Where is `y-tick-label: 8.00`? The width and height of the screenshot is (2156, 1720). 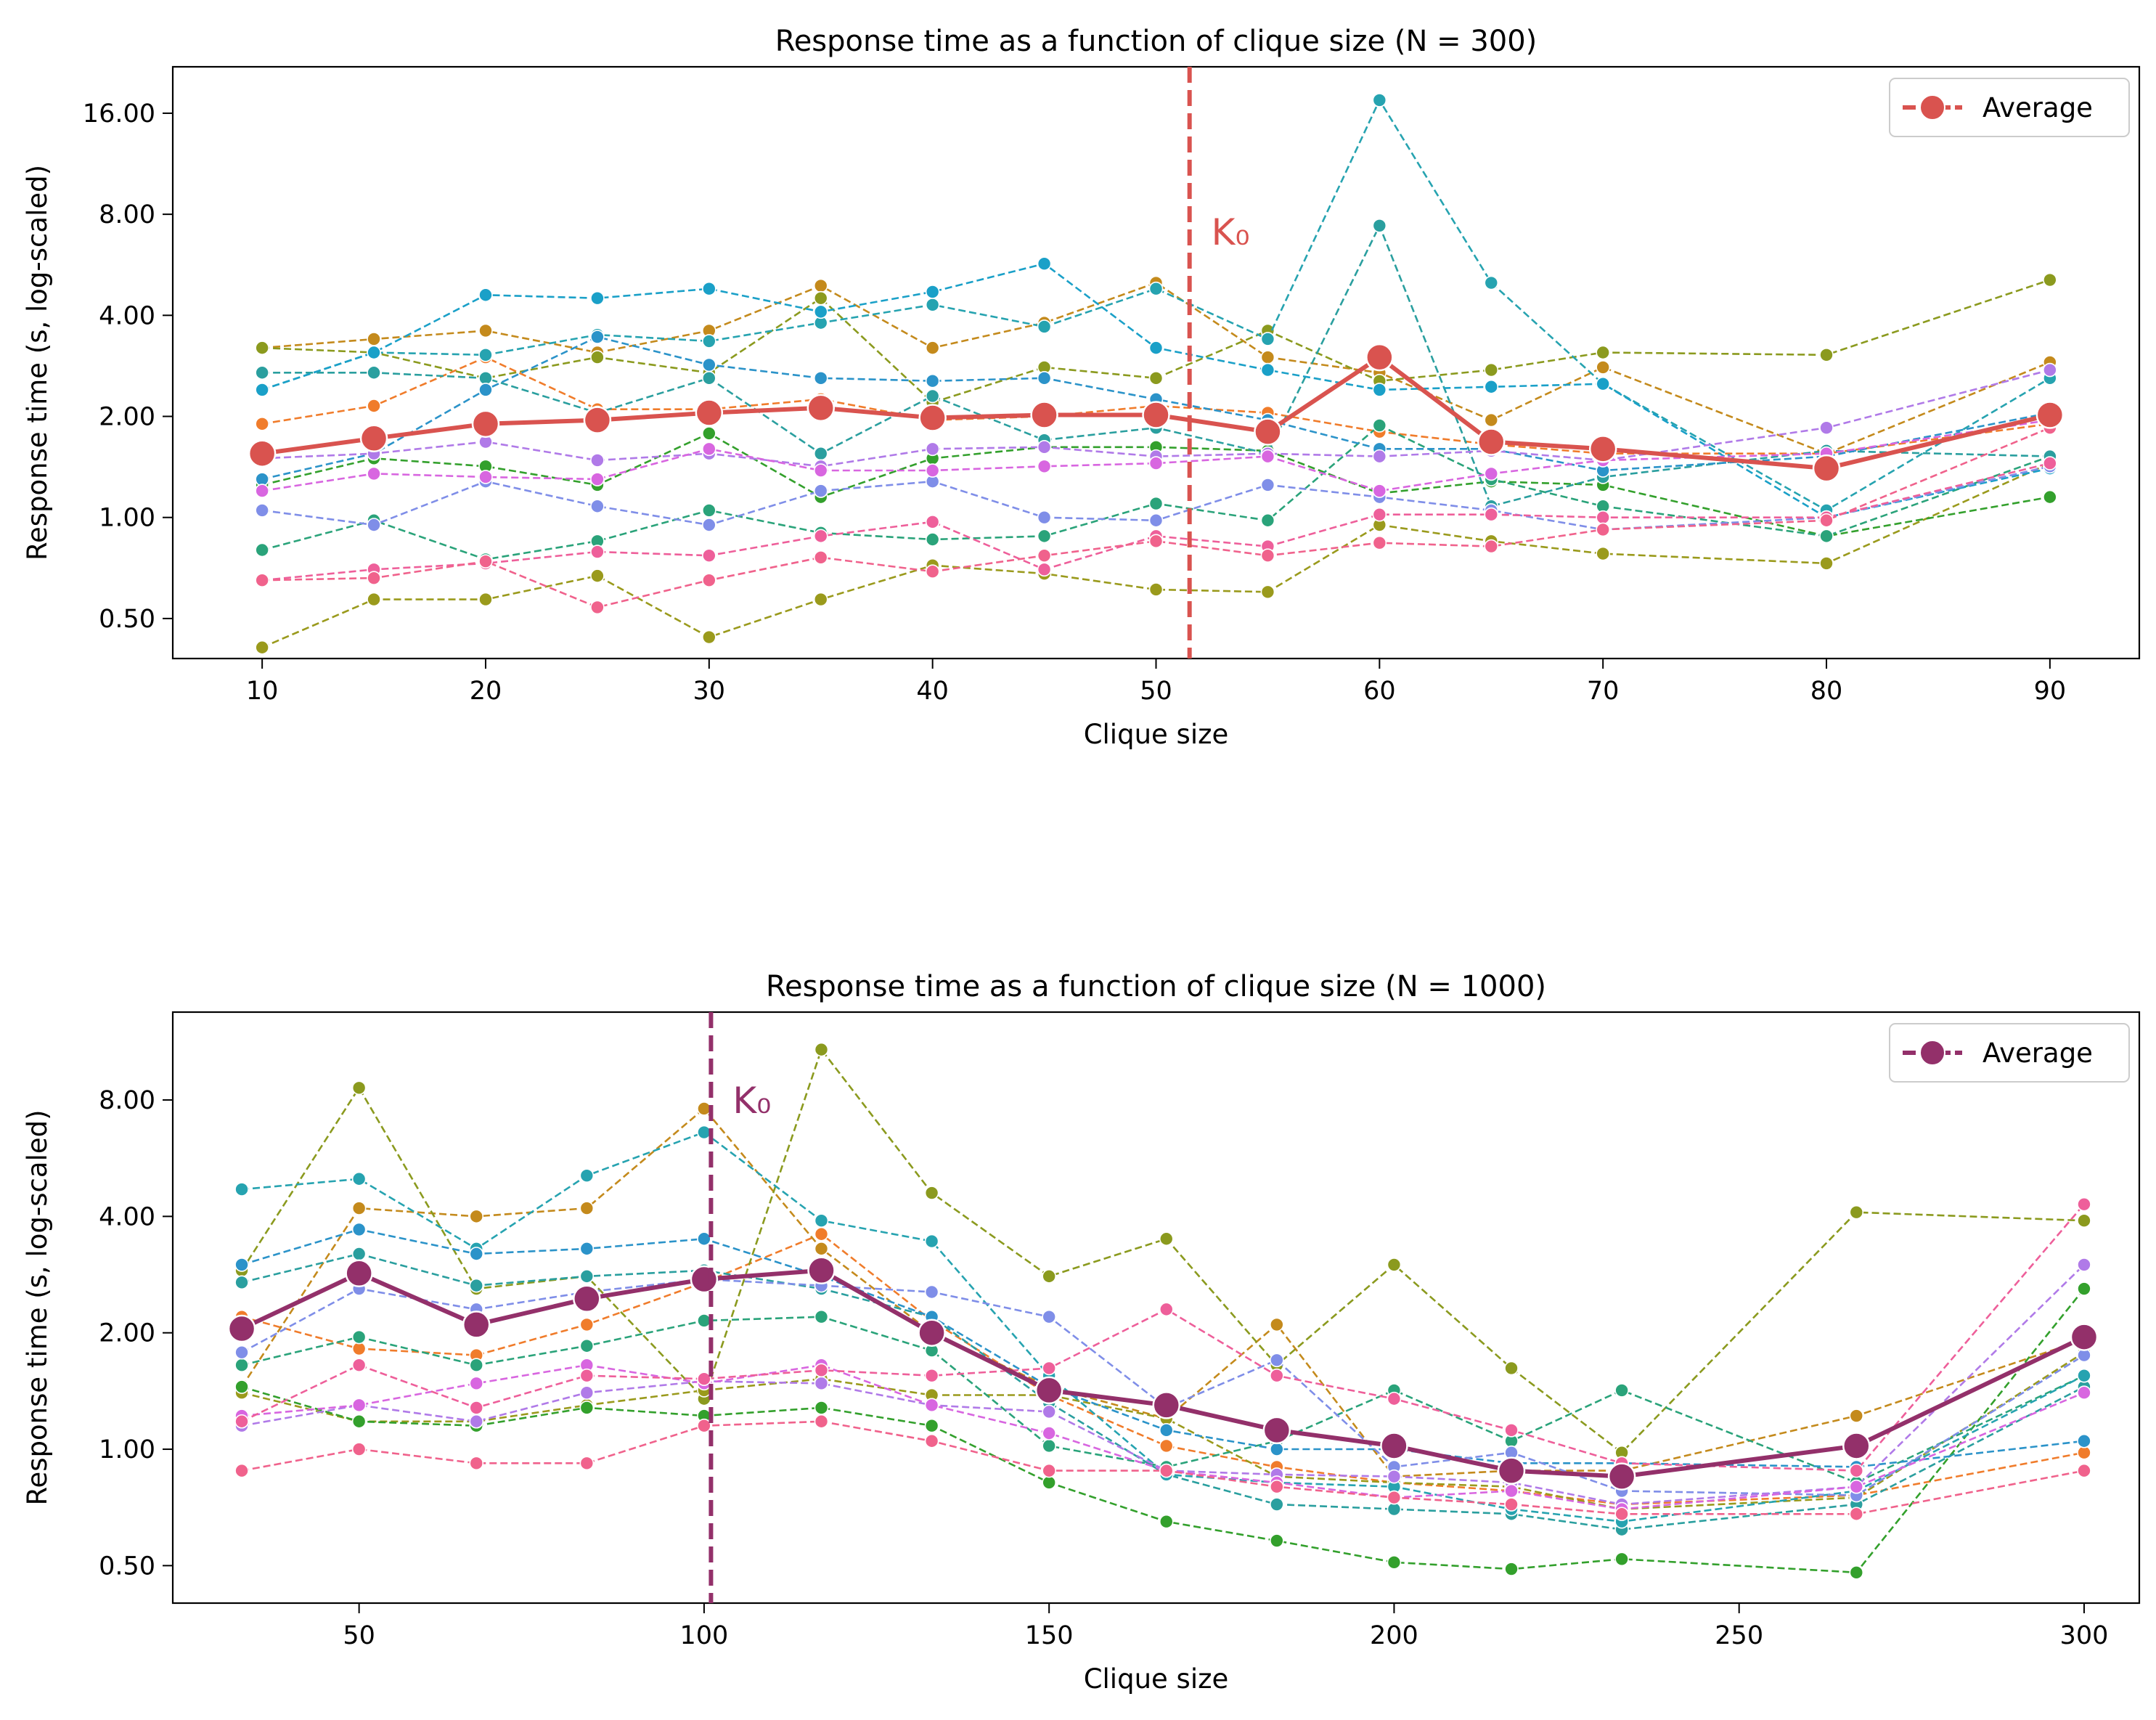 y-tick-label: 8.00 is located at coordinates (127, 1100).